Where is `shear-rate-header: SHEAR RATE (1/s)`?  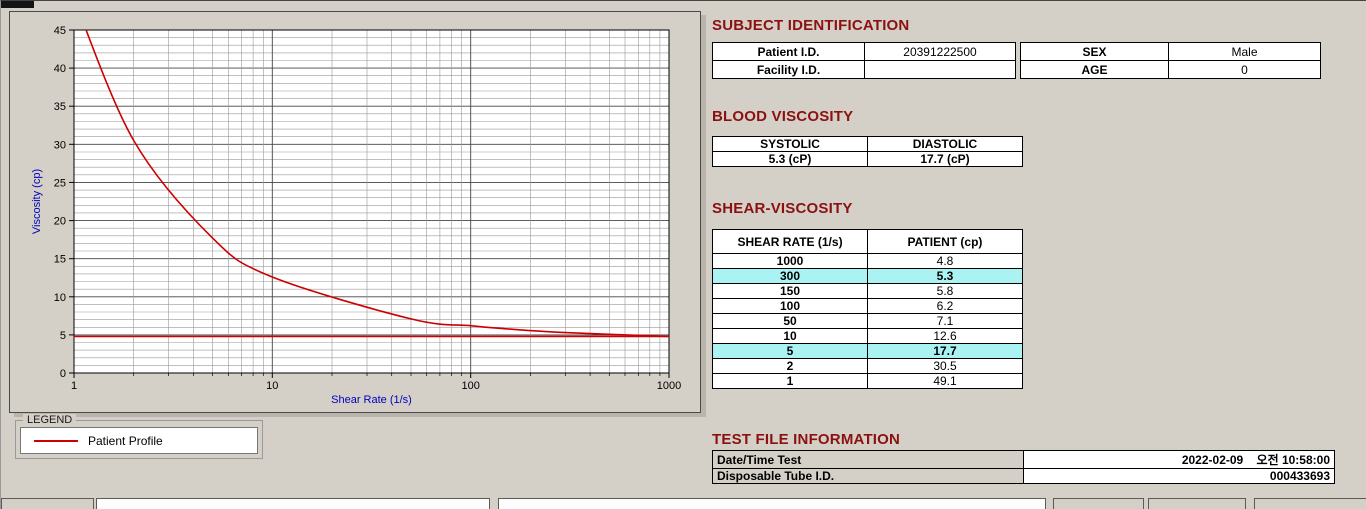 shear-rate-header: SHEAR RATE (1/s) is located at coordinates (790, 241).